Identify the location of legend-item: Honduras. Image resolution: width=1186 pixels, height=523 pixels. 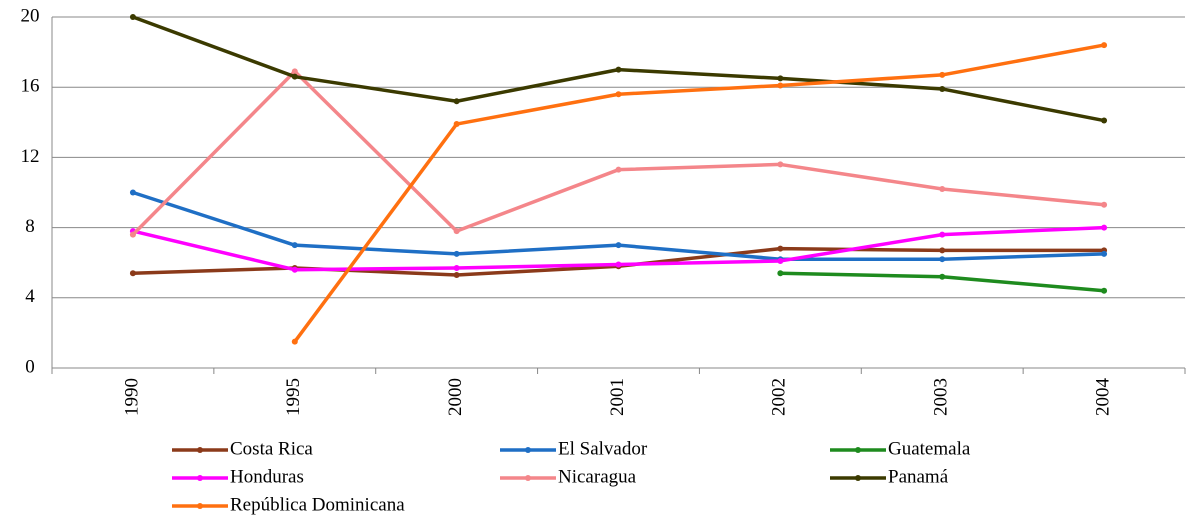
(238, 476).